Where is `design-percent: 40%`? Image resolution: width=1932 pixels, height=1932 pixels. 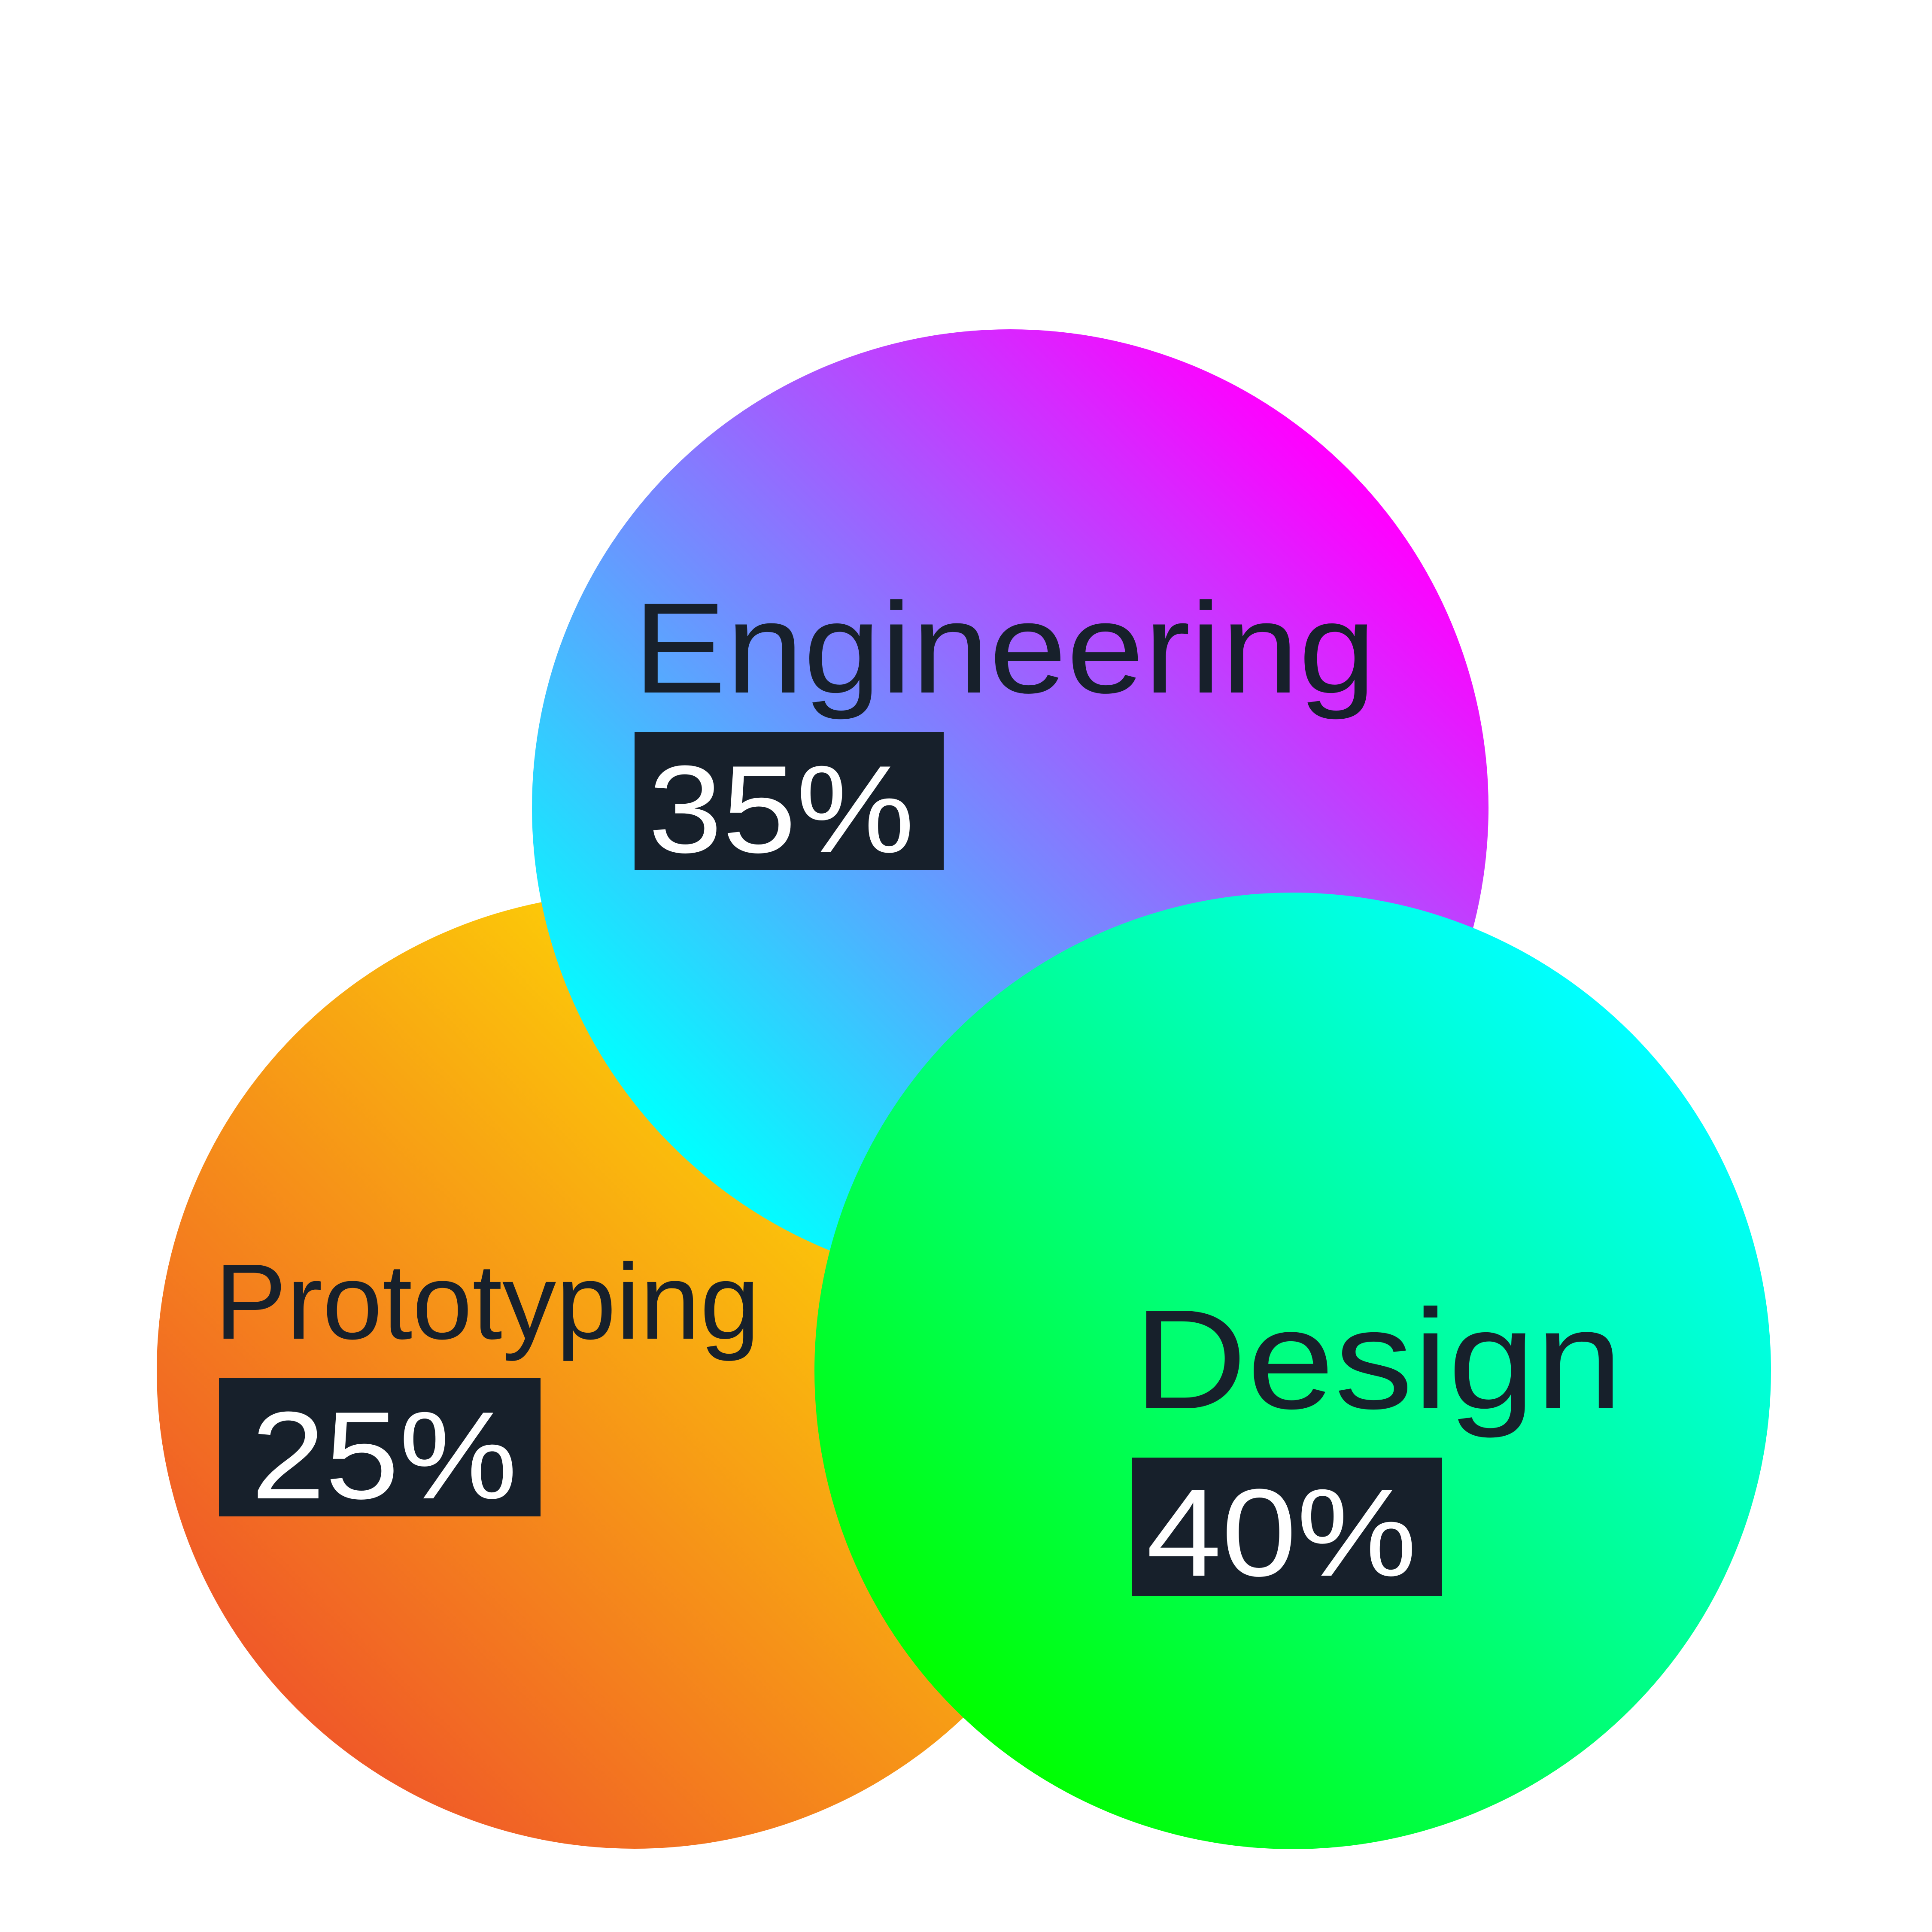
design-percent: 40% is located at coordinates (1281, 1532).